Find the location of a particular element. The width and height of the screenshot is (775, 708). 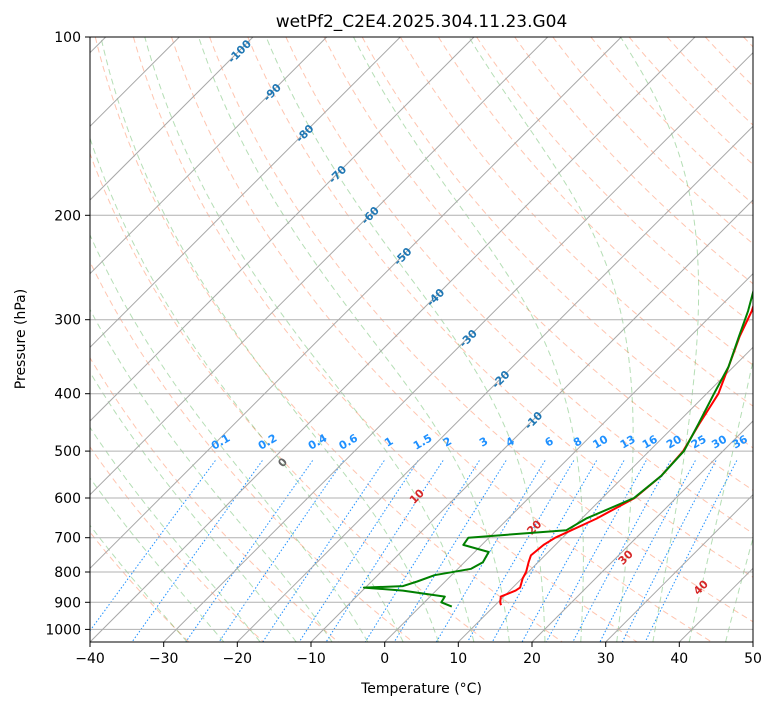

x-tick-label: 20 is located at coordinates (532, 659).